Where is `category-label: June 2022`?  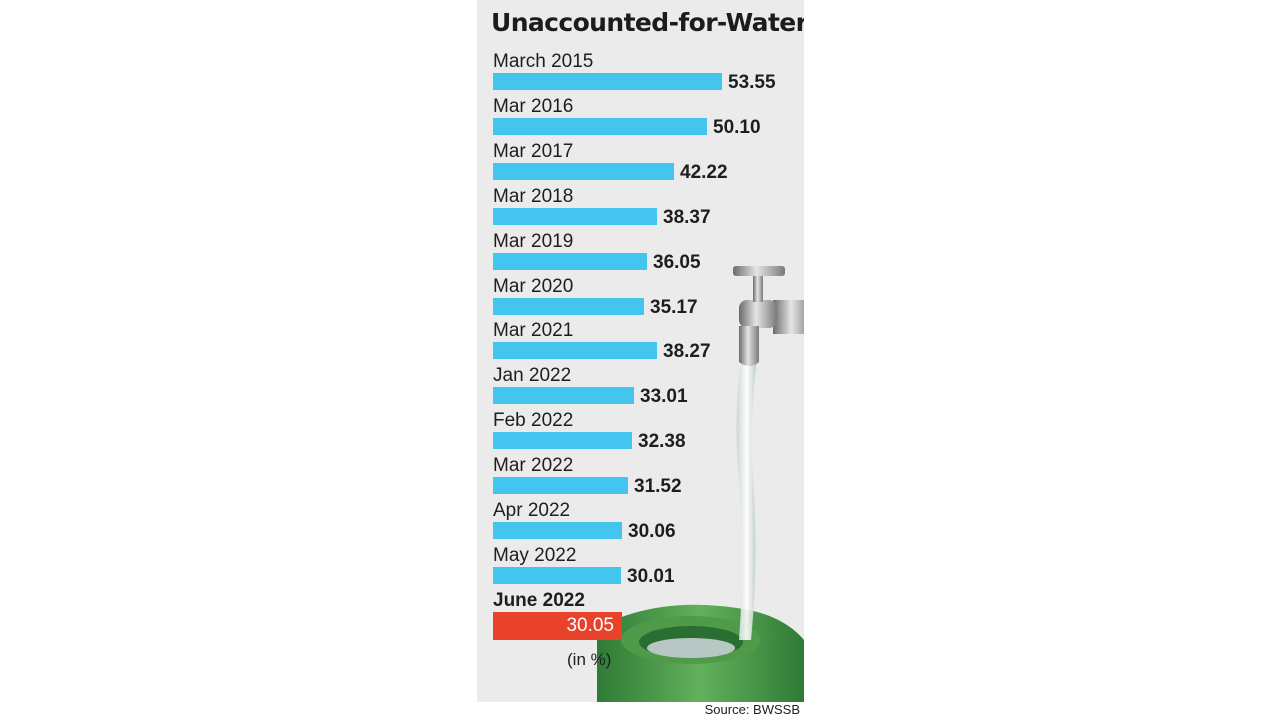
category-label: June 2022 is located at coordinates (539, 600).